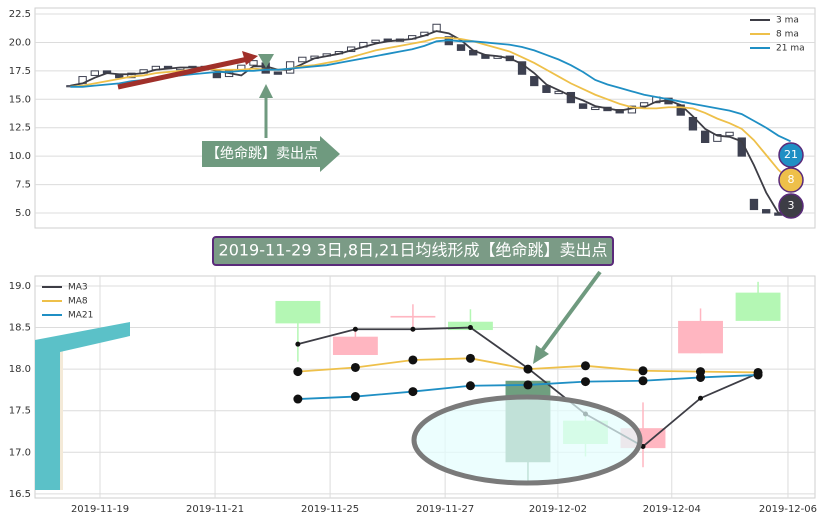 This screenshot has width=822, height=520. I want to click on y-tick-label: 18.5, so click(20, 328).